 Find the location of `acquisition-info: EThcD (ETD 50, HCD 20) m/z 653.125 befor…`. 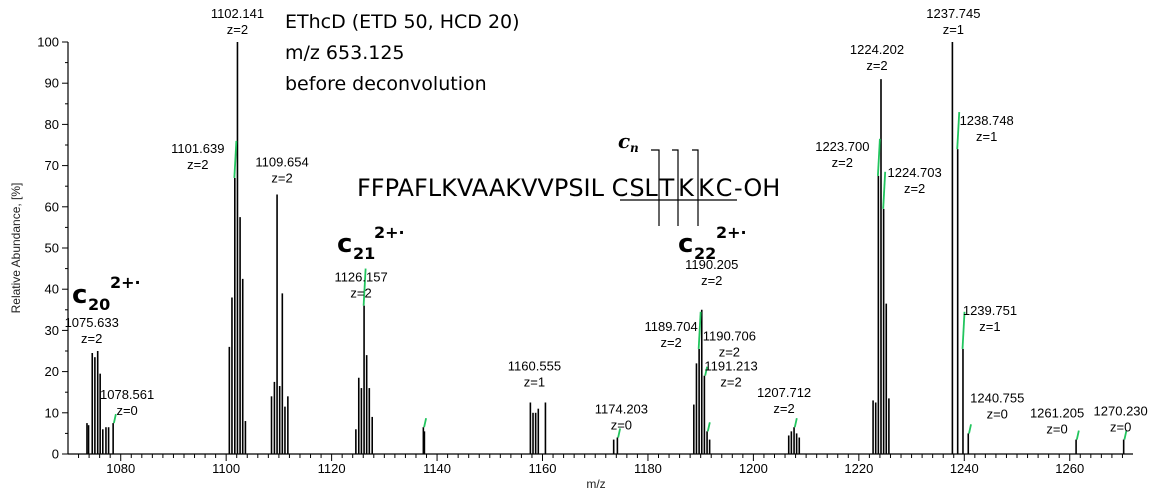

acquisition-info: EThcD (ETD 50, HCD 20) m/z 653.125 befor… is located at coordinates (402, 53).